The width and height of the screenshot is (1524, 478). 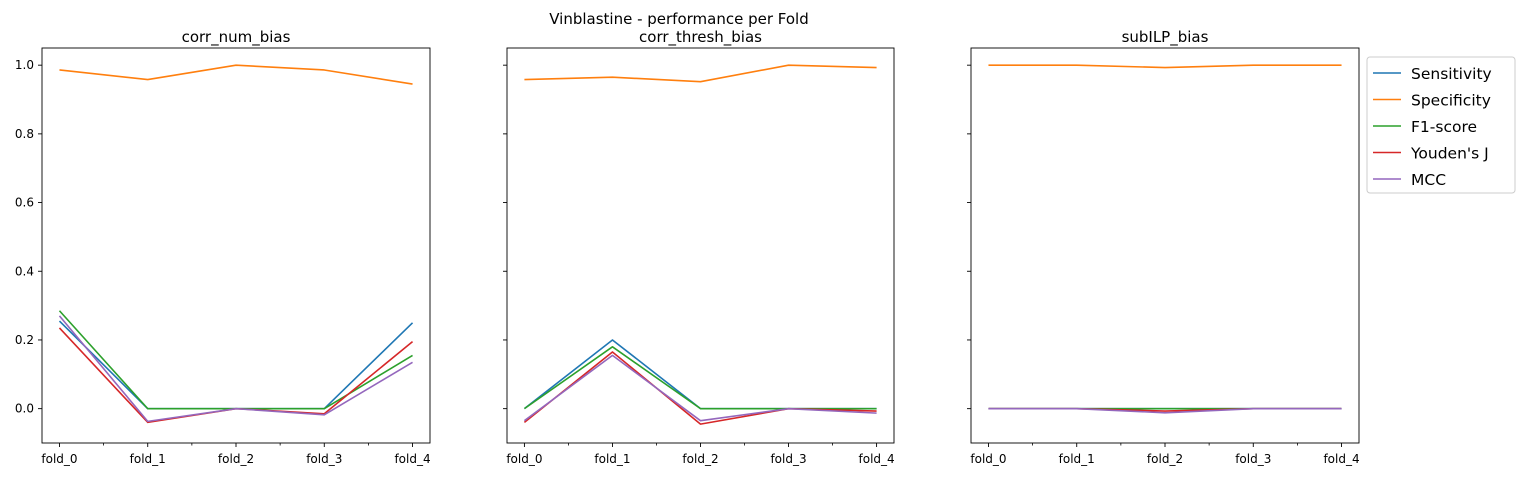 I want to click on figure-title: Vinblastine - performance per Fold, so click(x=679, y=19).